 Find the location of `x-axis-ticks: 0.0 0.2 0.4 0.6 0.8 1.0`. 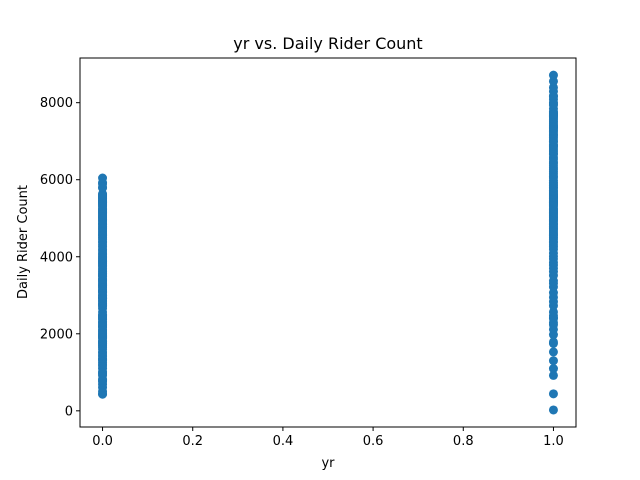

x-axis-ticks: 0.0 0.2 0.4 0.6 0.8 1.0 is located at coordinates (328, 438).